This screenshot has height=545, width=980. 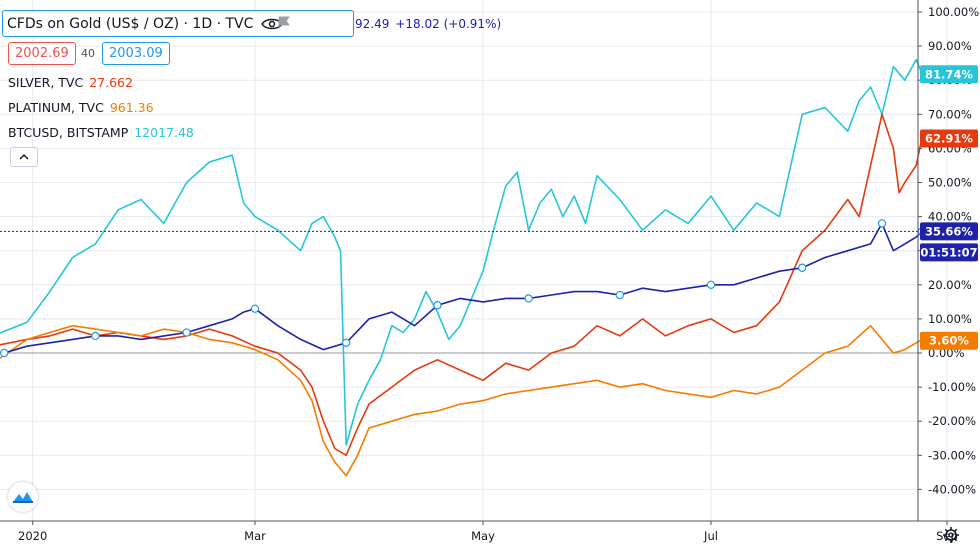 I want to click on tradingview-logo-icon, so click(x=23, y=497).